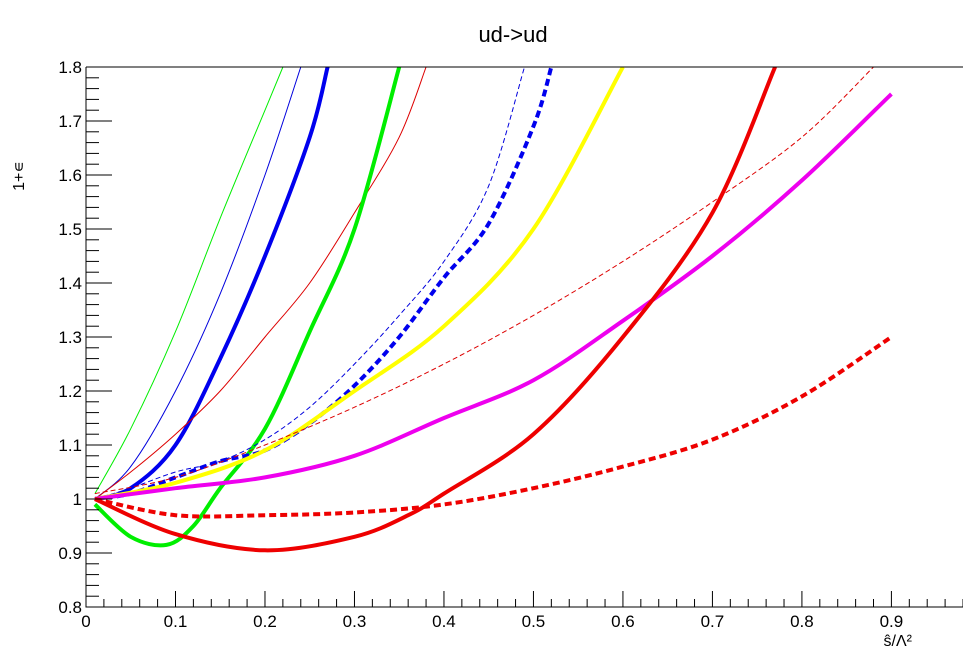  Describe the element at coordinates (70, 283) in the screenshot. I see `y-tick-label: 1.4` at that location.